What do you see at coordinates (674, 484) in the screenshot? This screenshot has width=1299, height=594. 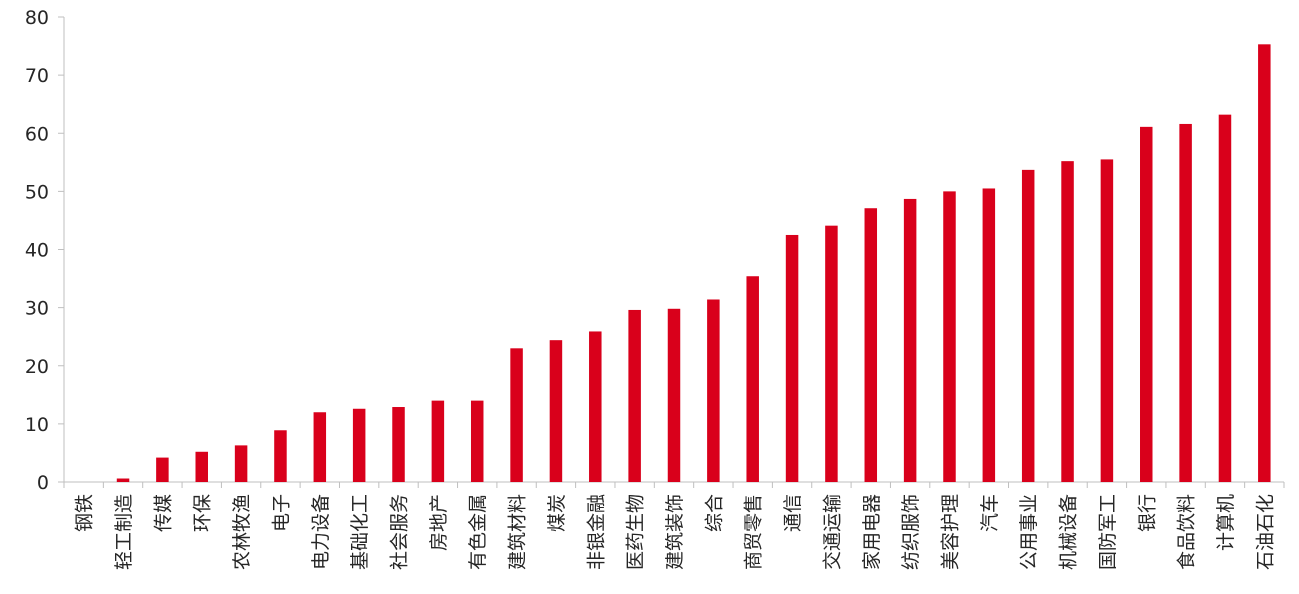 I see `x-axis` at bounding box center [674, 484].